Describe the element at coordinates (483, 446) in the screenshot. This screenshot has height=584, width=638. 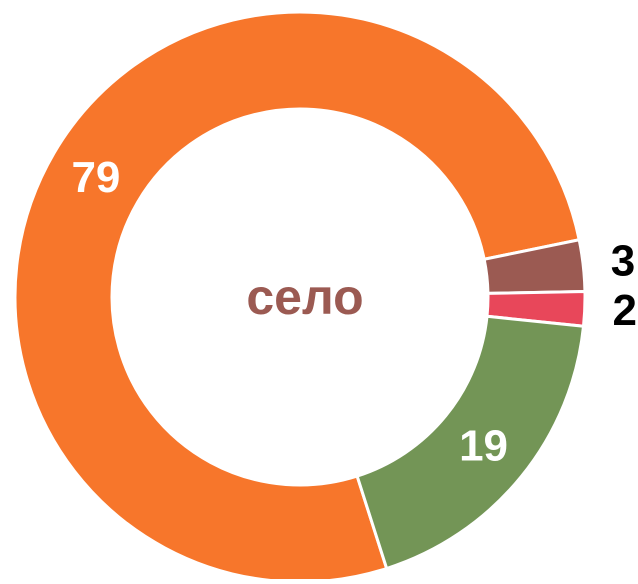
I see `data-label: 19` at that location.